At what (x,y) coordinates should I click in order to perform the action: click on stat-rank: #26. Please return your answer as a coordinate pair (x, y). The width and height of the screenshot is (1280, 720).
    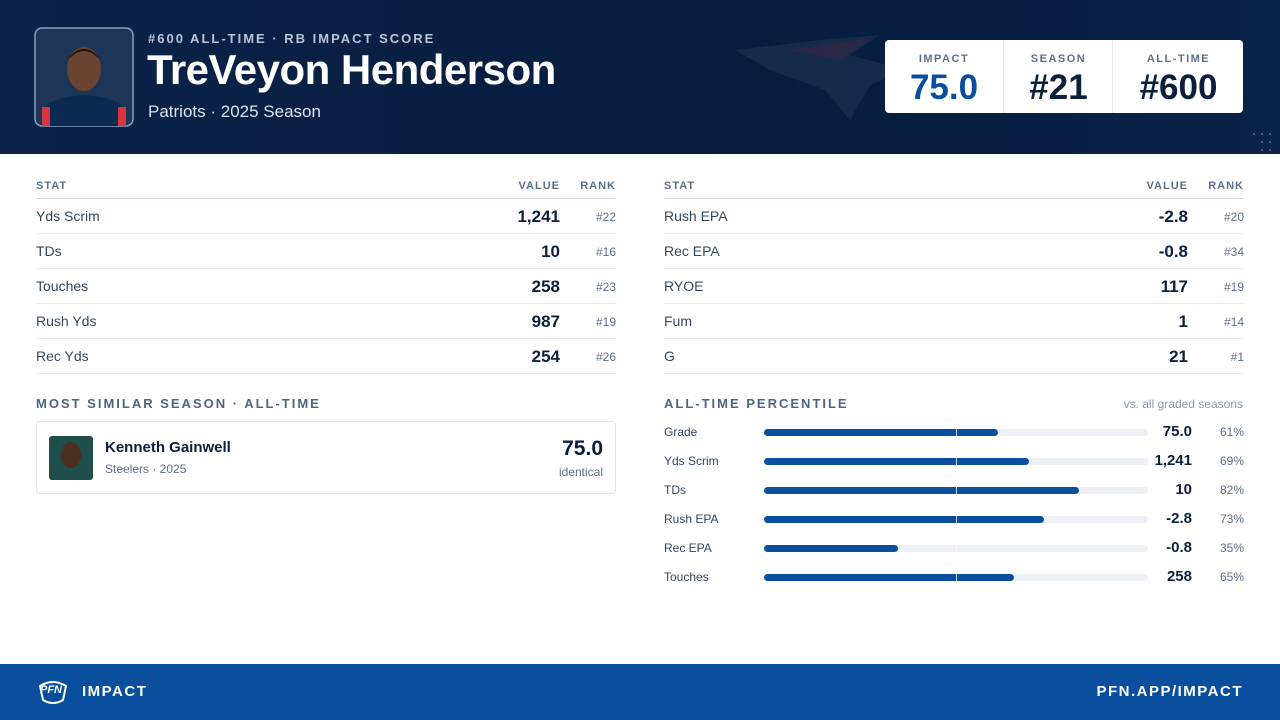
    Looking at the image, I should click on (605, 357).